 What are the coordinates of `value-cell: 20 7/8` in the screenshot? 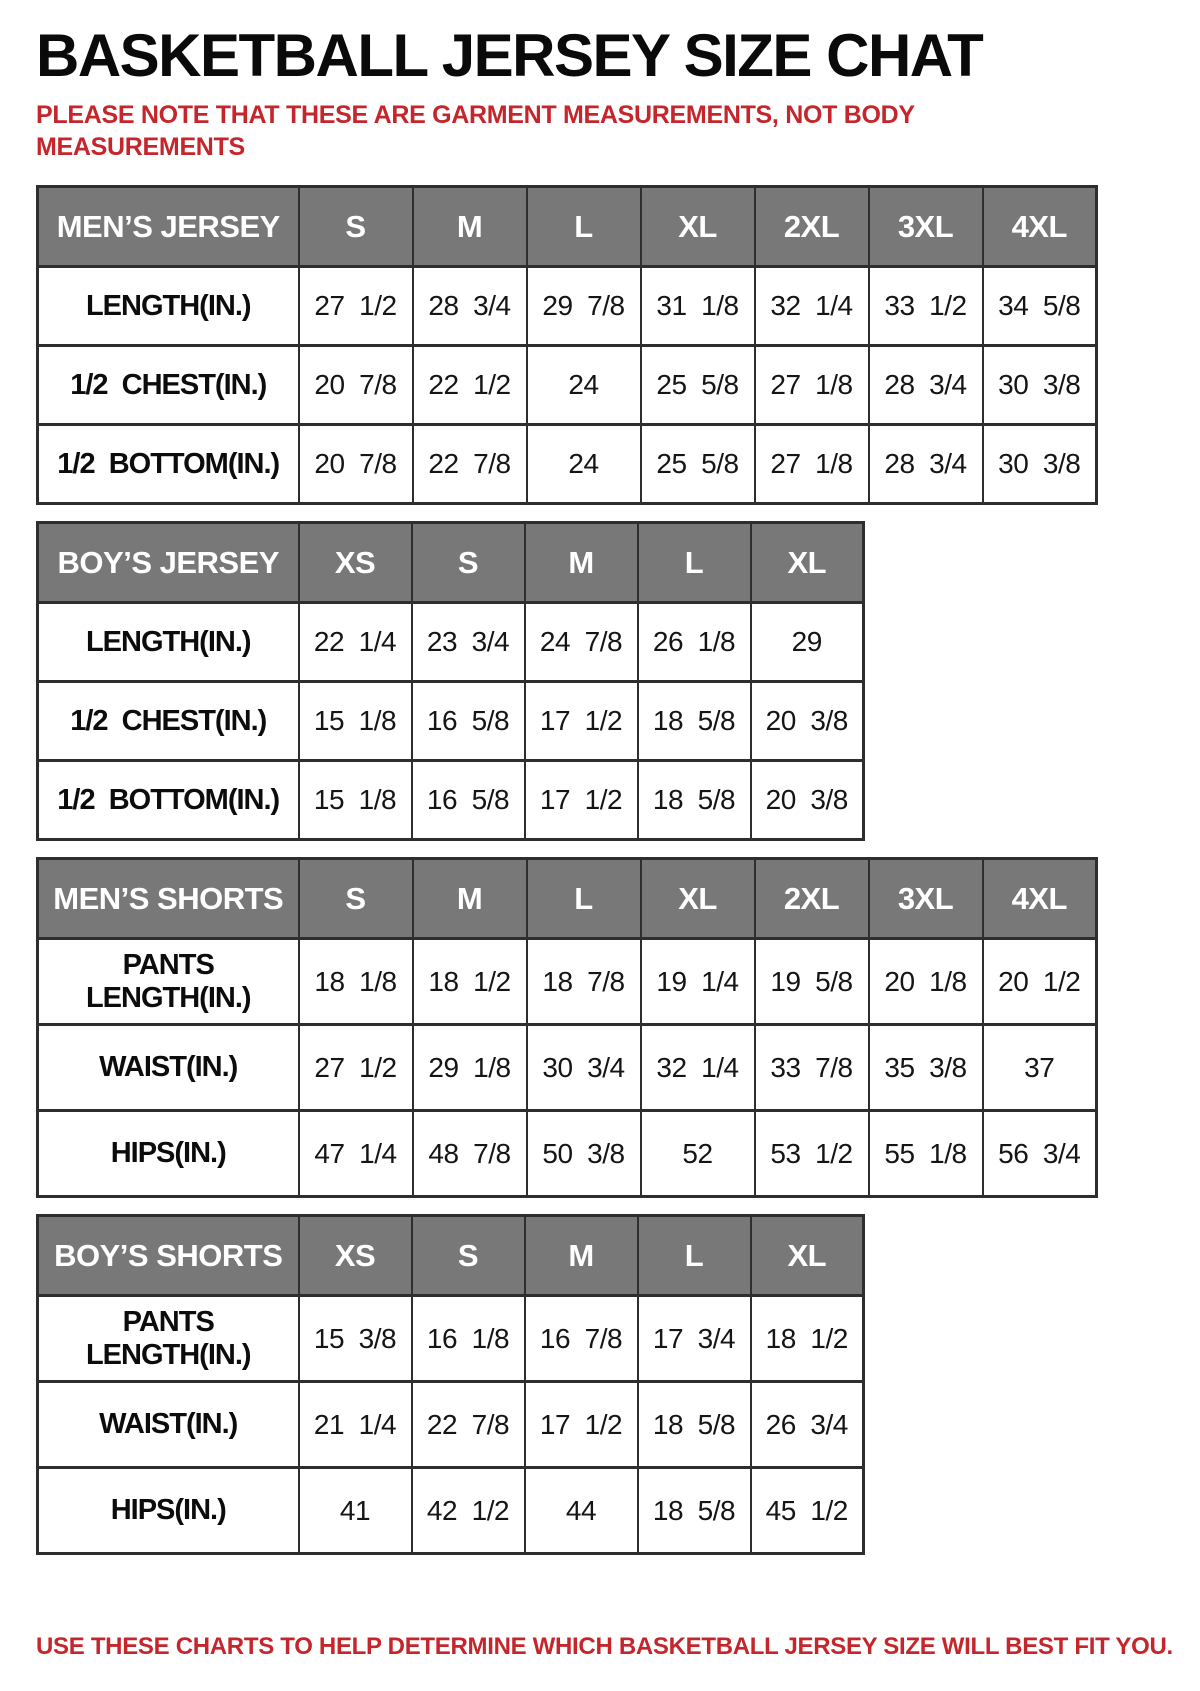 It's located at (355, 385).